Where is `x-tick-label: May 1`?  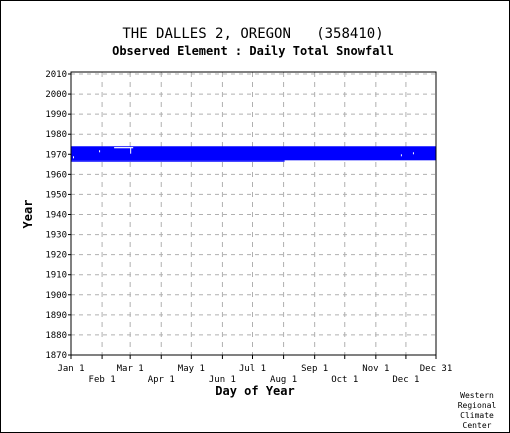
x-tick-label: May 1 is located at coordinates (191, 369).